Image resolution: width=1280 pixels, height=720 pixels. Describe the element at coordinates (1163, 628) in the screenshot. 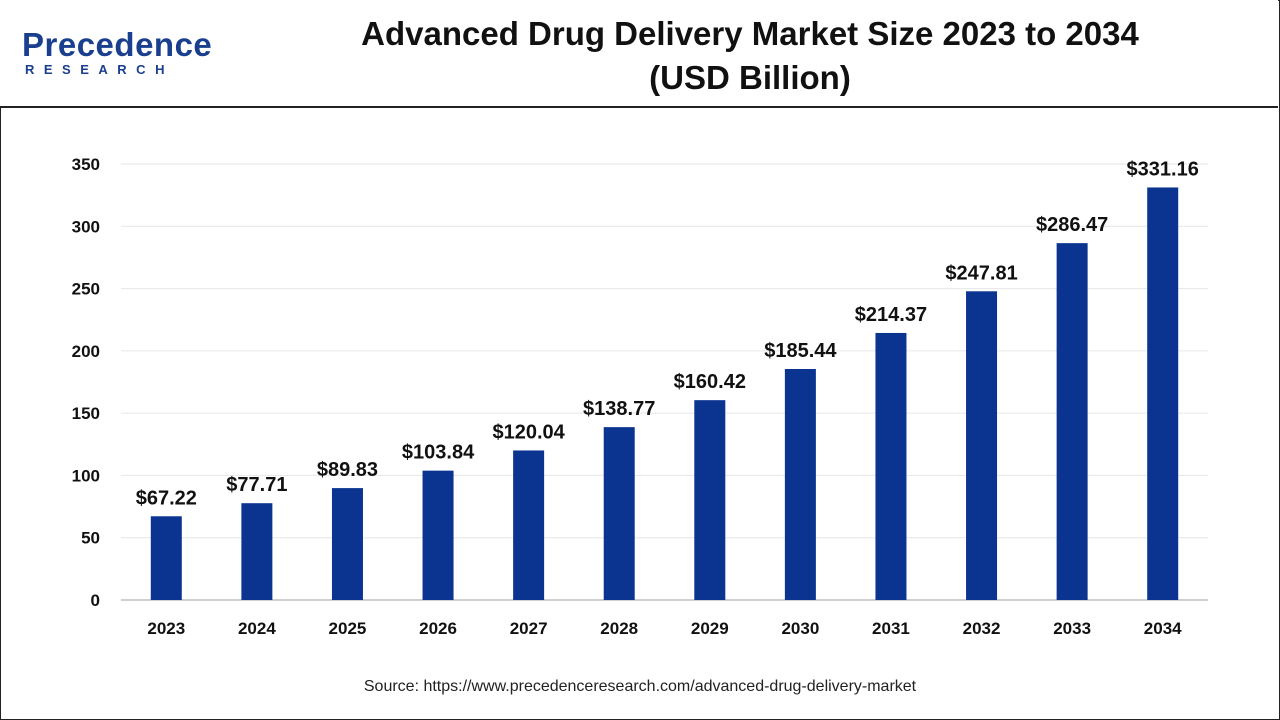

I see `x-tick-label-2034: 2034` at that location.